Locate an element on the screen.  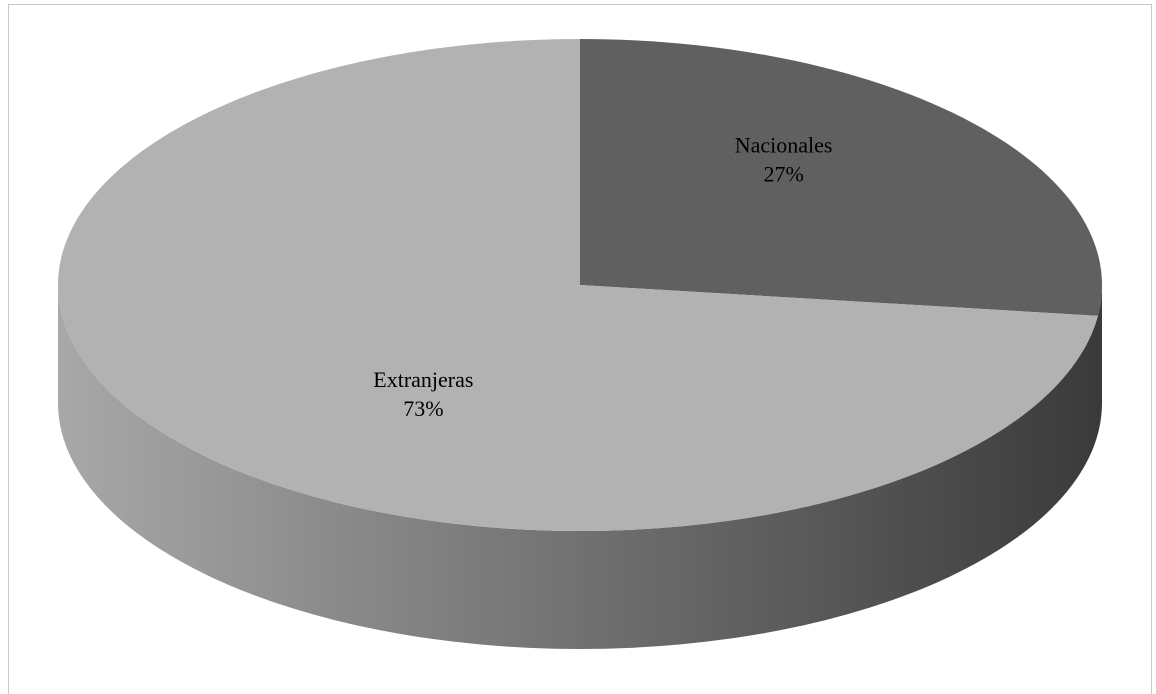
slice-percent-label: 73% is located at coordinates (423, 408).